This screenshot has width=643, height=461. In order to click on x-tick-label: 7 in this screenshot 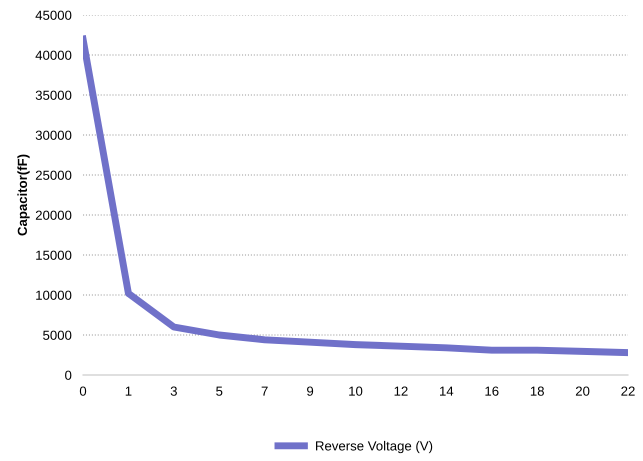, I will do `click(265, 391)`.